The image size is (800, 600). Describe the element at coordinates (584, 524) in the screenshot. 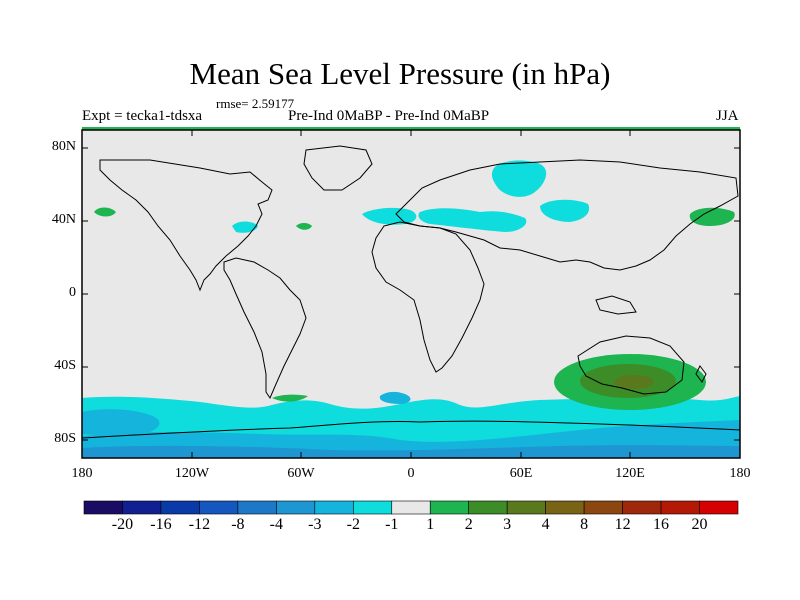

I see `colorbar-label: 8` at that location.